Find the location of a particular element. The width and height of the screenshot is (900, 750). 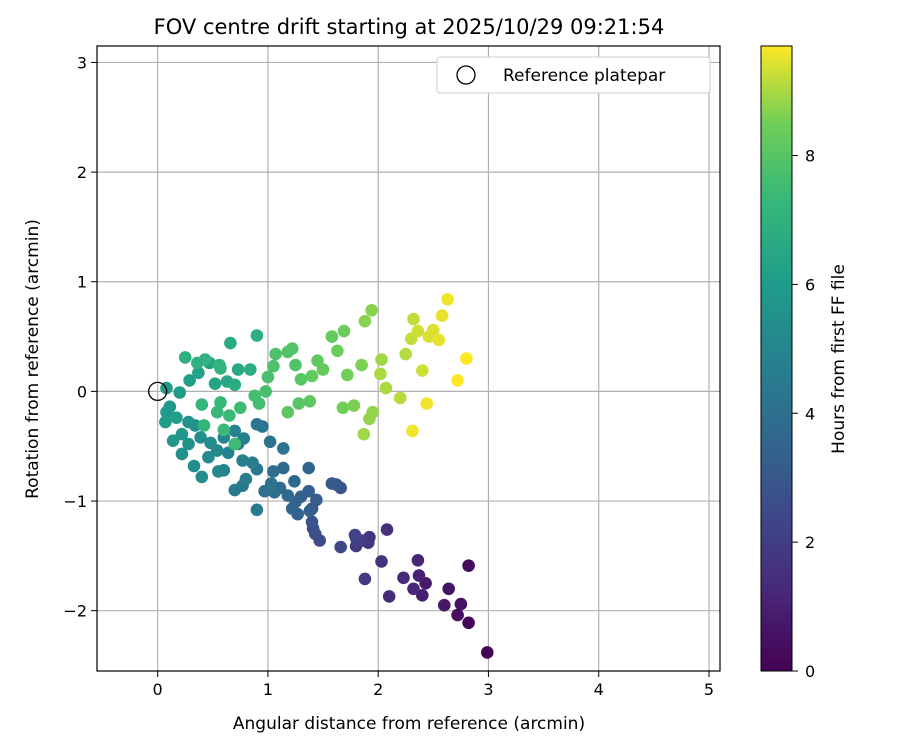

y-tick-label: 0 is located at coordinates (82, 391).